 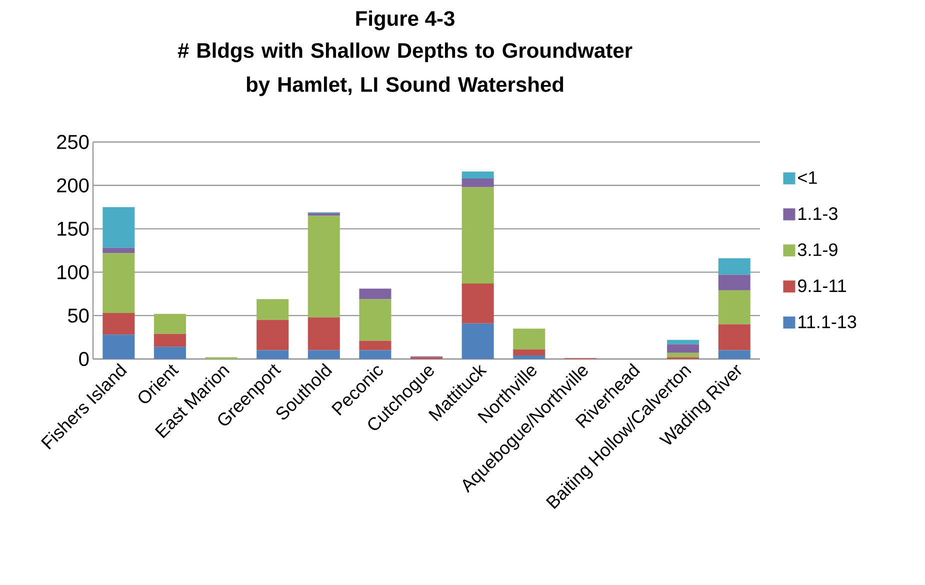 I want to click on chart-title: Figure 4-3, so click(x=405, y=20).